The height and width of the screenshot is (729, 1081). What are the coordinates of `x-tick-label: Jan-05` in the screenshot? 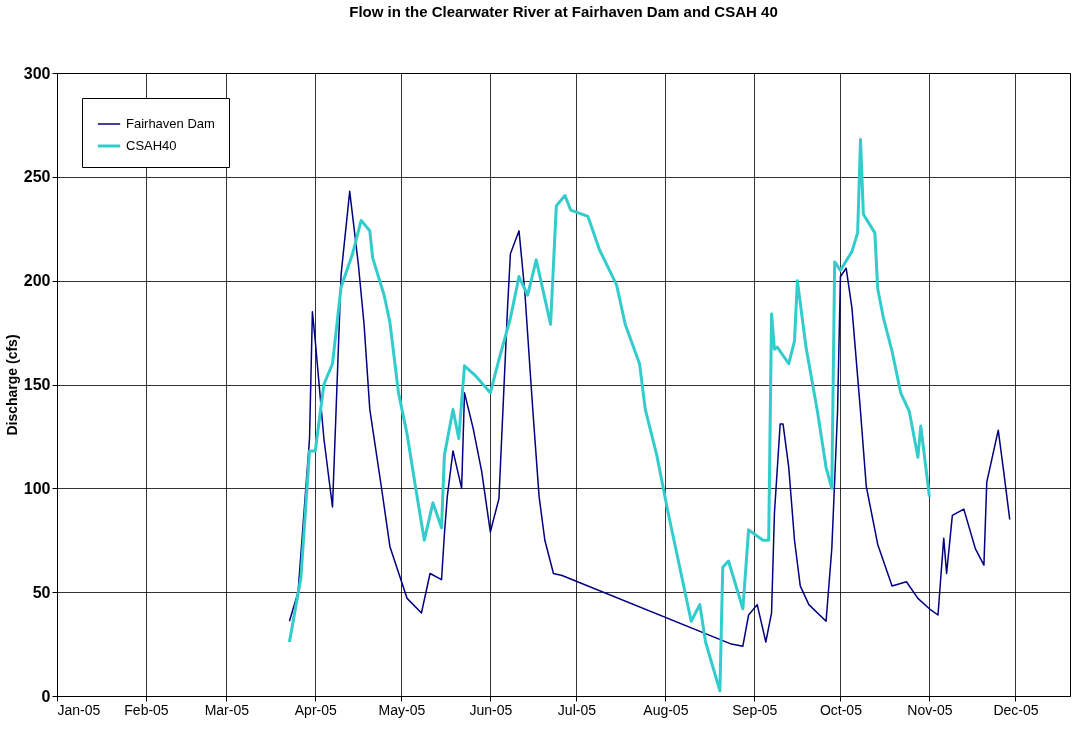 It's located at (79, 709).